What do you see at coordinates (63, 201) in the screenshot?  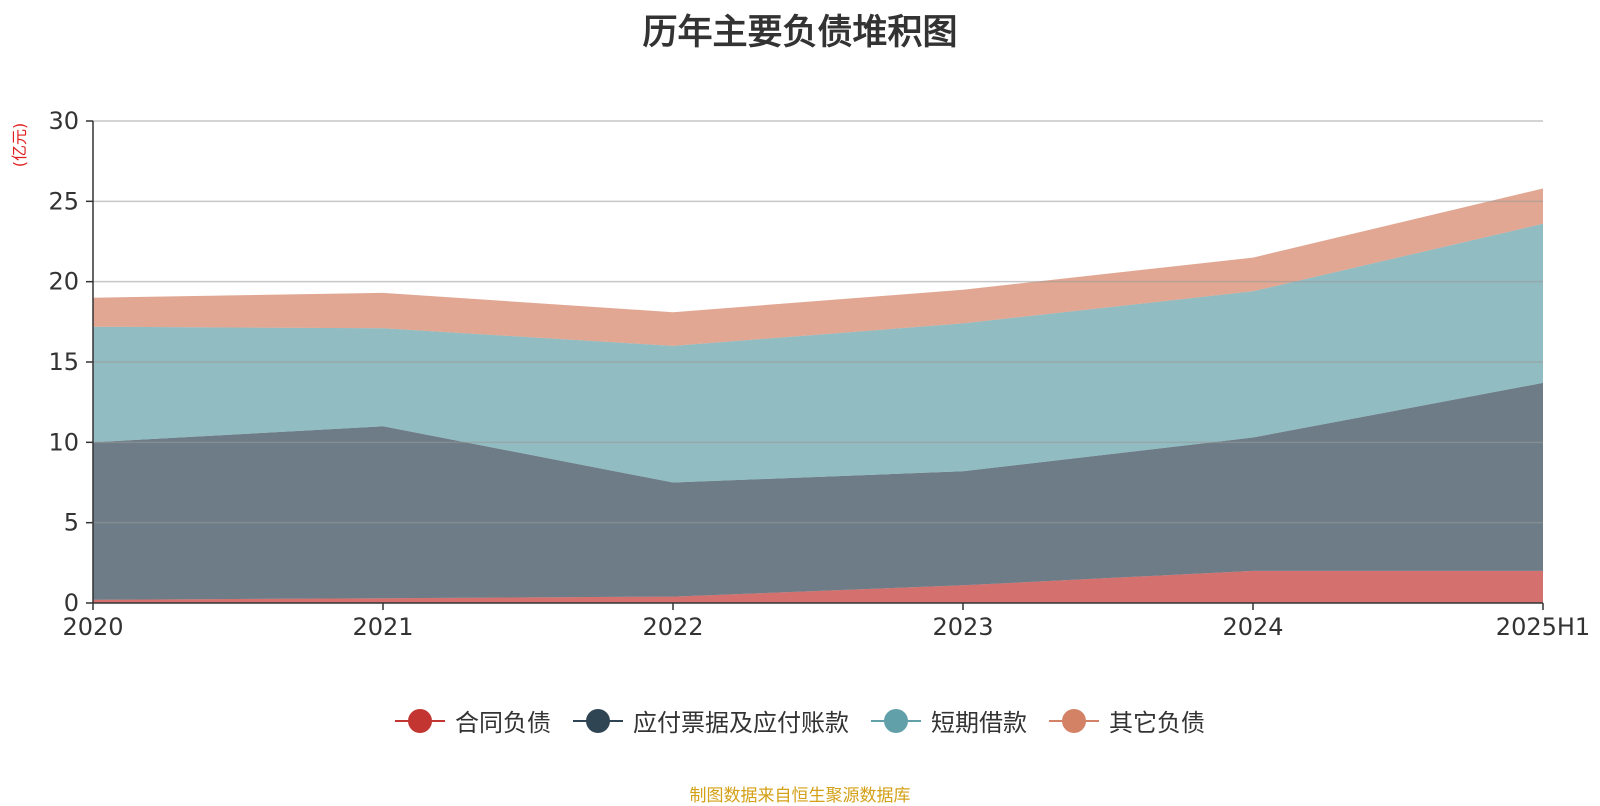 I see `y-tick-label: 25` at bounding box center [63, 201].